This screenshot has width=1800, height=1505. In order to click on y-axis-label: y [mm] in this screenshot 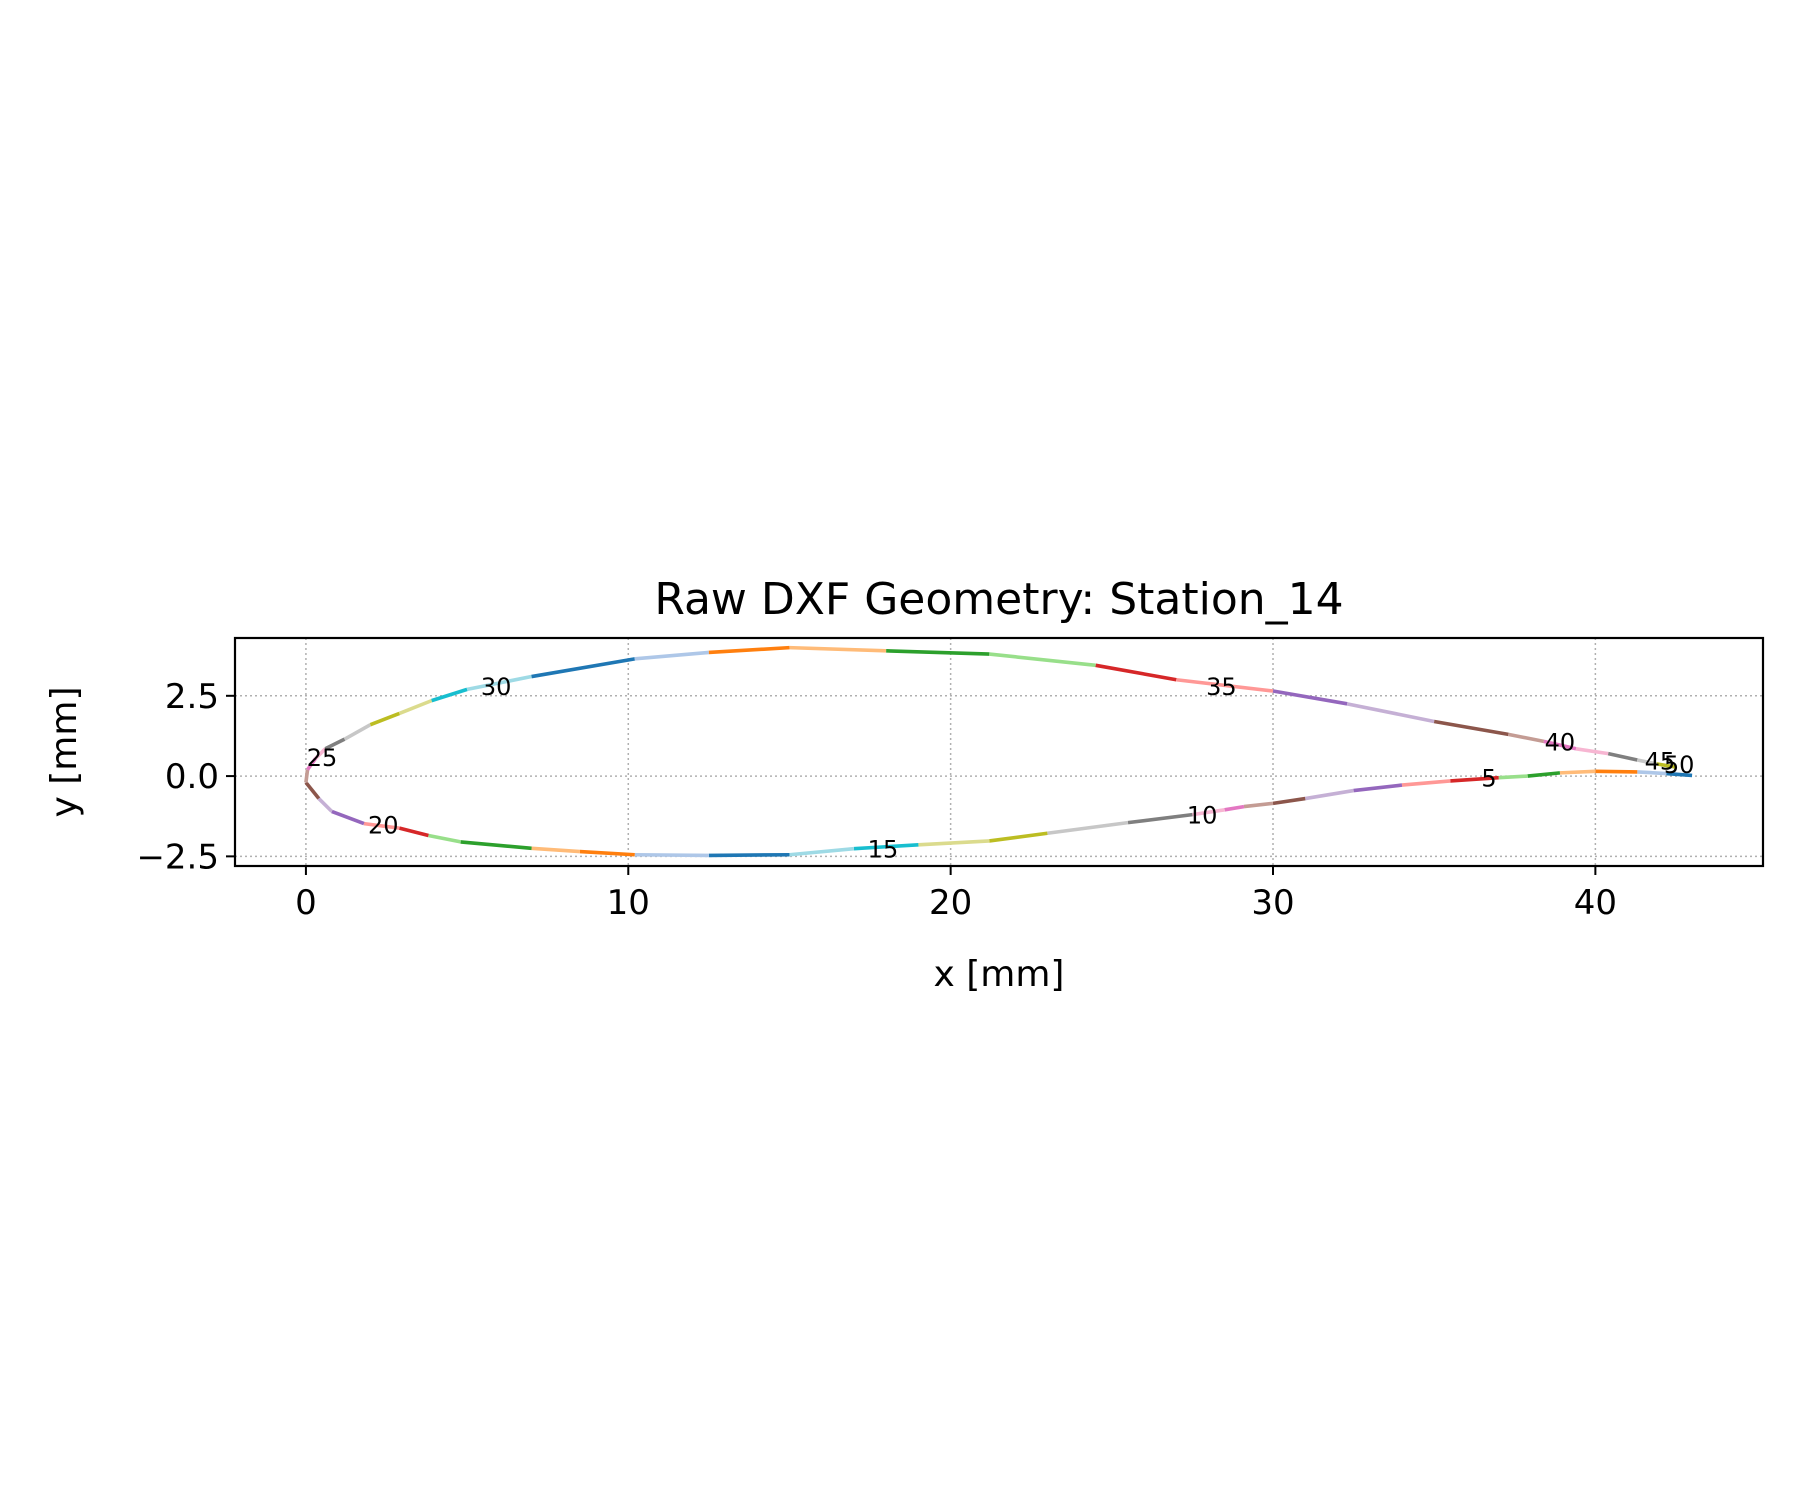, I will do `click(64, 752)`.